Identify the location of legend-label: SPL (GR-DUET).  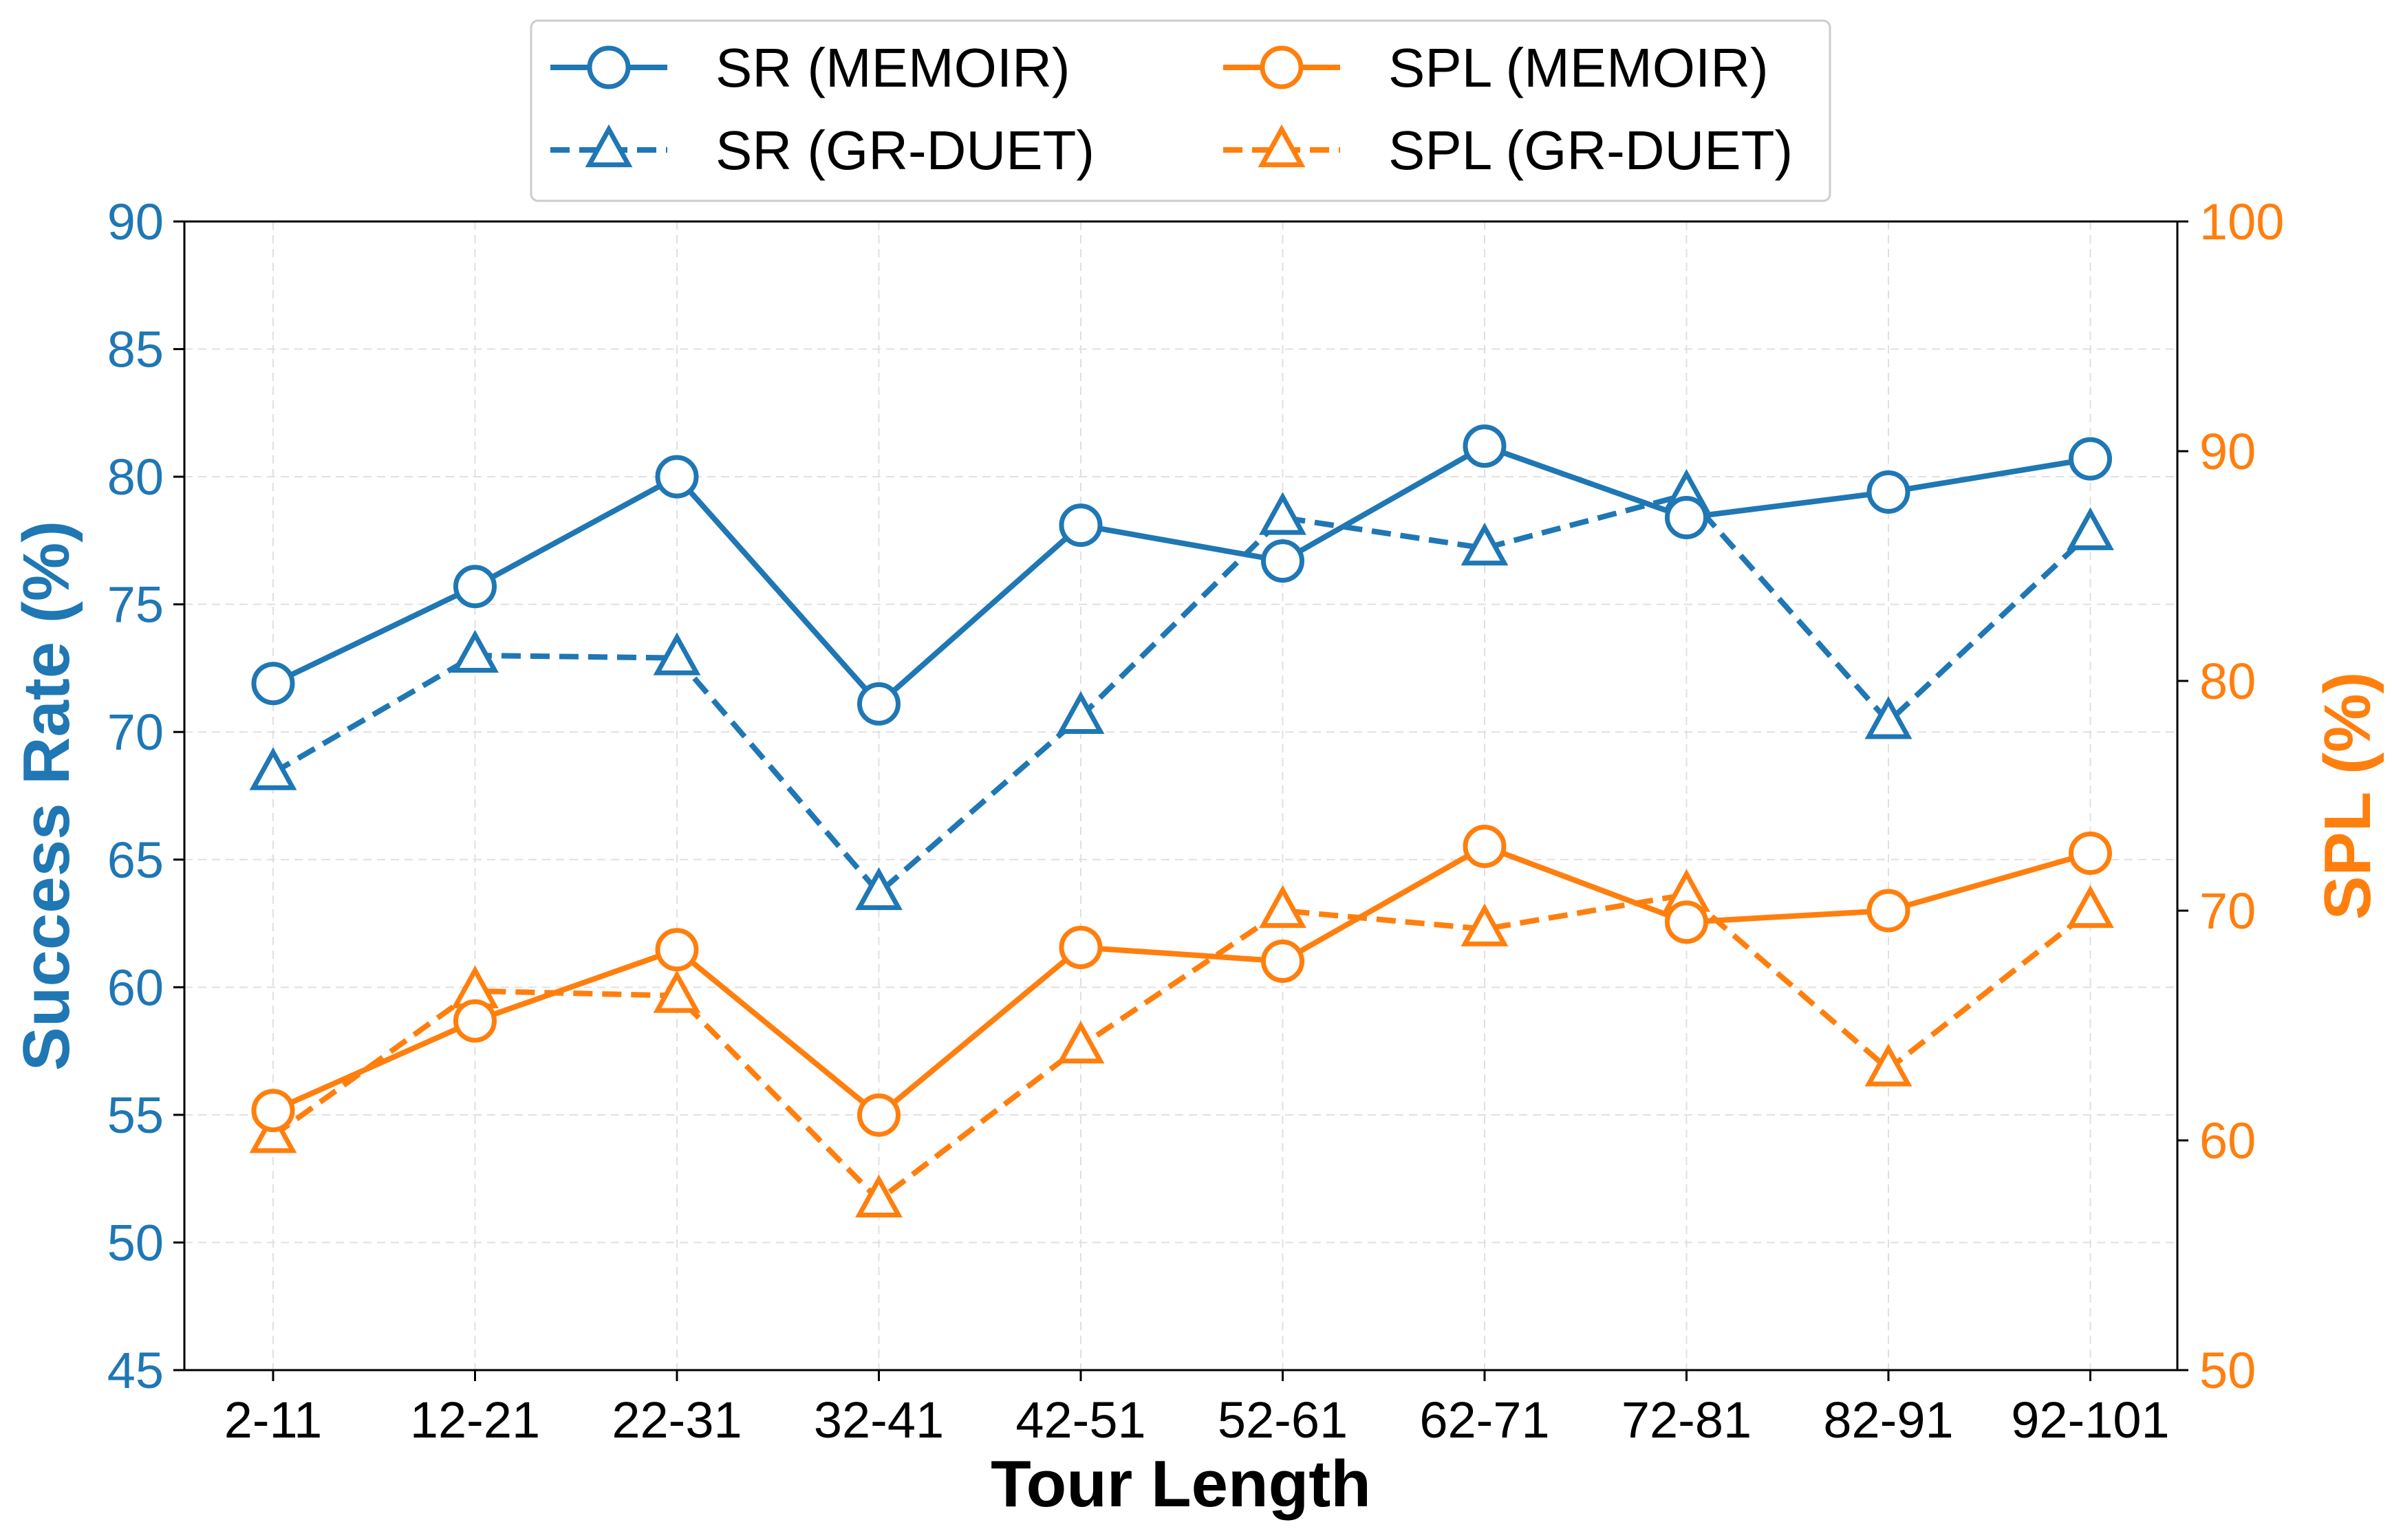
(1590, 150).